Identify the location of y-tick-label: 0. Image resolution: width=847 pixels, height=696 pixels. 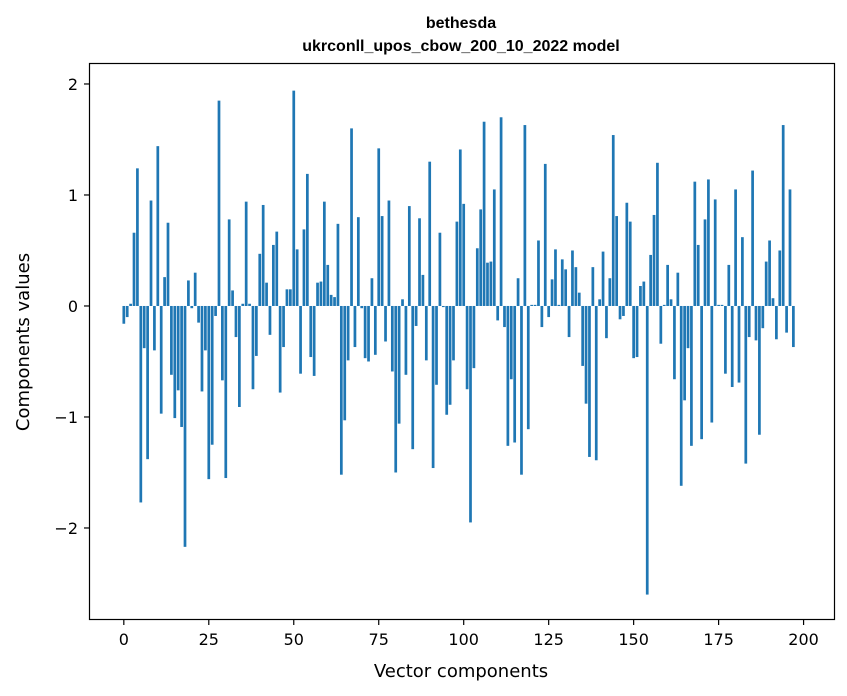
(73, 306).